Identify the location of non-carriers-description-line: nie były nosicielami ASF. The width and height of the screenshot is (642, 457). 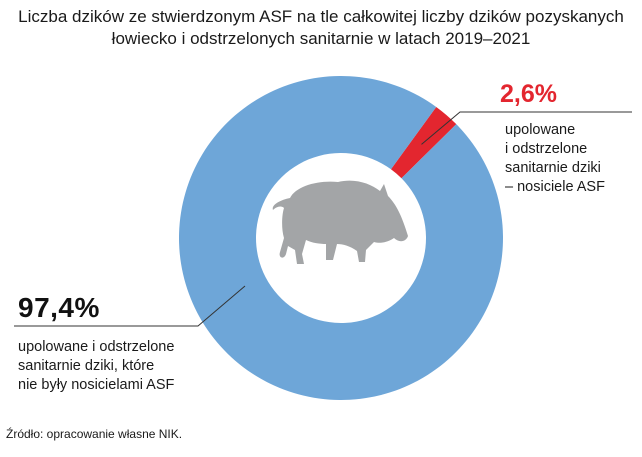
(96, 385).